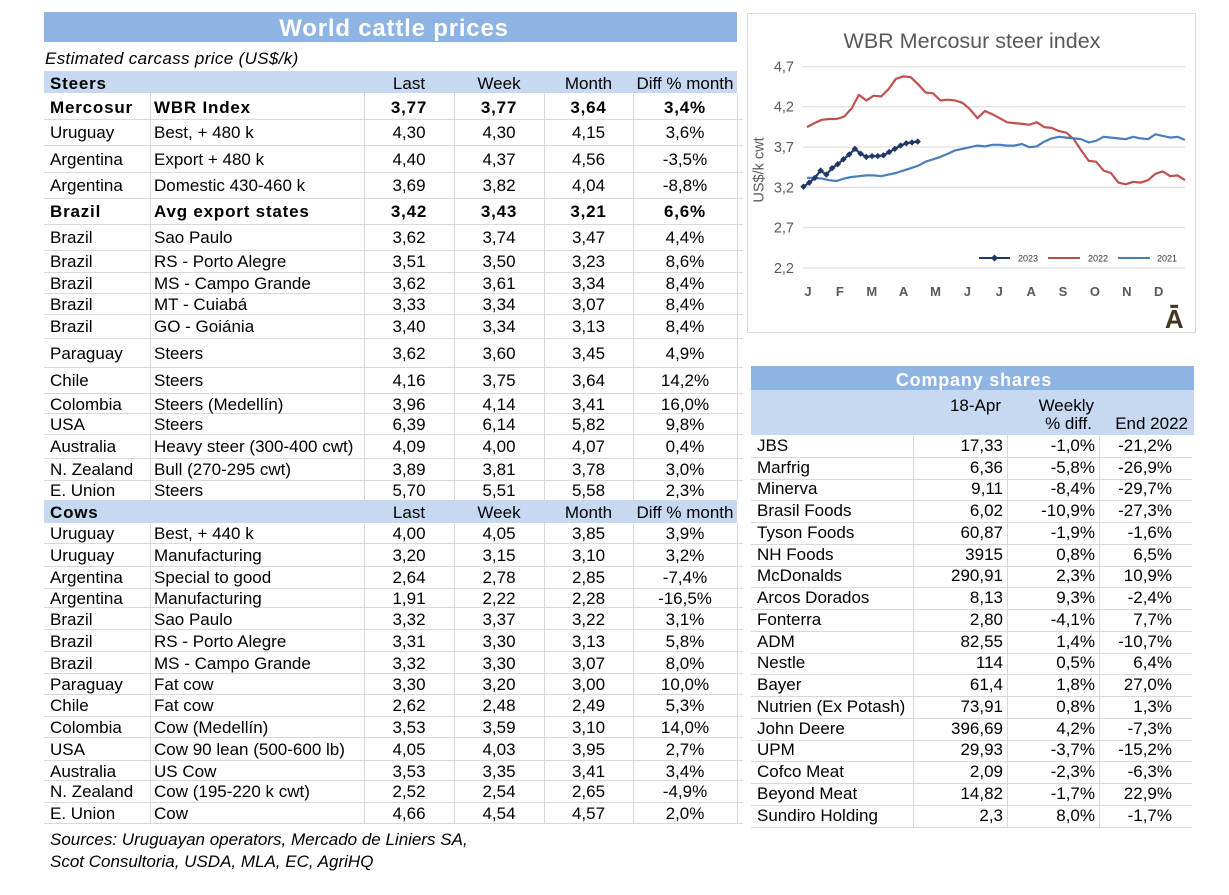 This screenshot has height=895, width=1229. Describe the element at coordinates (1098, 259) in the screenshot. I see `svg-text: 2022` at that location.